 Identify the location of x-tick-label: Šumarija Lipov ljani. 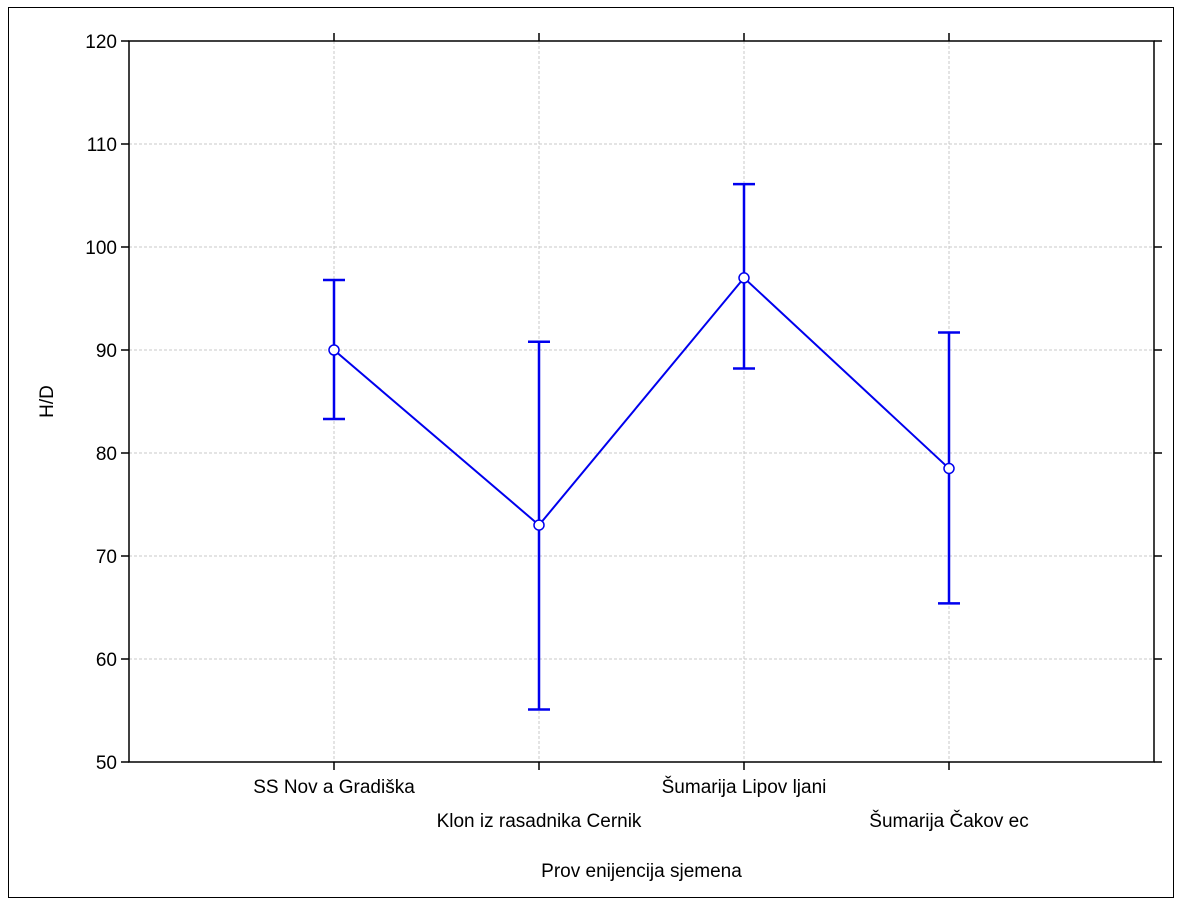
(744, 787).